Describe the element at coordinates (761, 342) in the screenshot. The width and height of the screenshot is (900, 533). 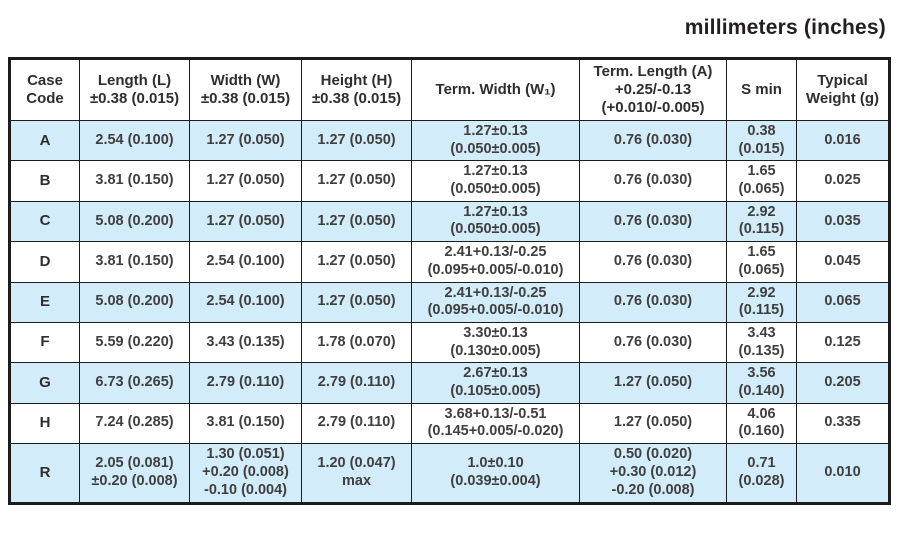
I see `cell-s-min: 3.43 (0.135)` at that location.